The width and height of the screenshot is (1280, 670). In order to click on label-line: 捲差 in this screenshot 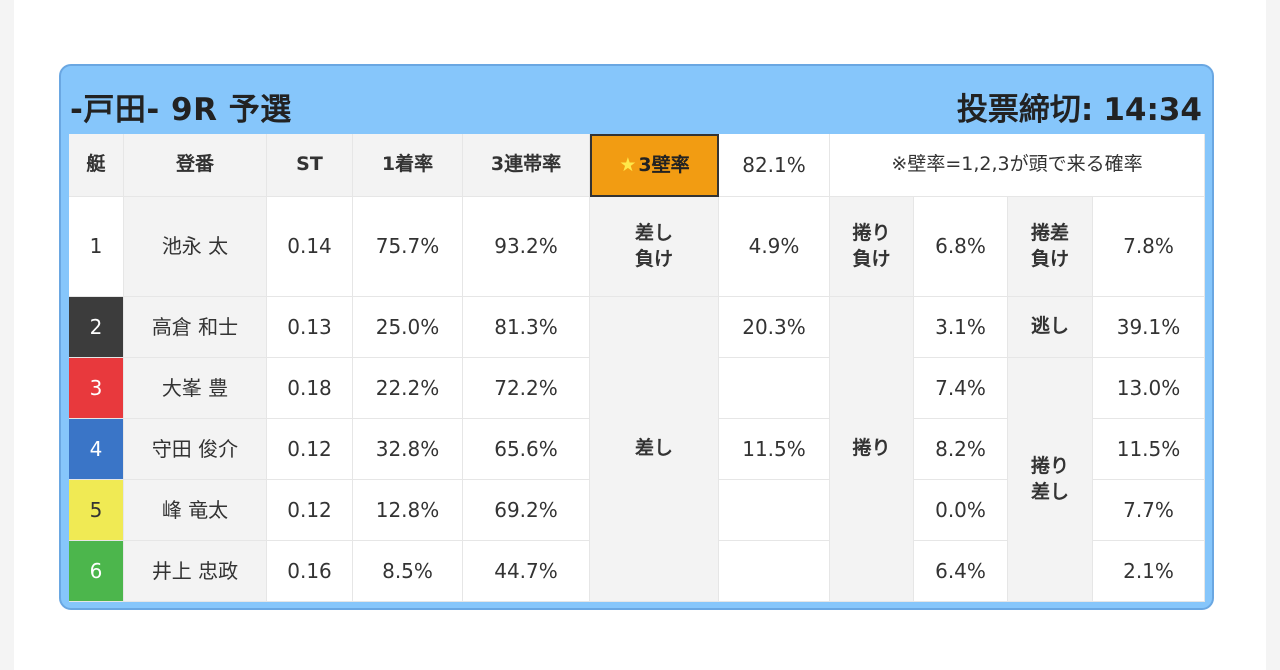, I will do `click(1049, 232)`.